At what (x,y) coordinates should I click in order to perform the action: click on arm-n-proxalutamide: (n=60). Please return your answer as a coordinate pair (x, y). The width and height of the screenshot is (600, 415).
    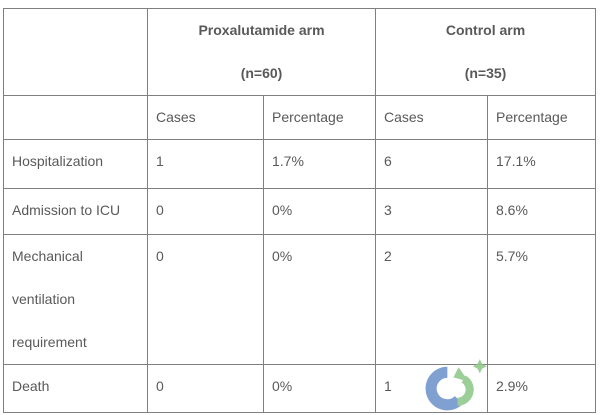
    Looking at the image, I should click on (261, 73).